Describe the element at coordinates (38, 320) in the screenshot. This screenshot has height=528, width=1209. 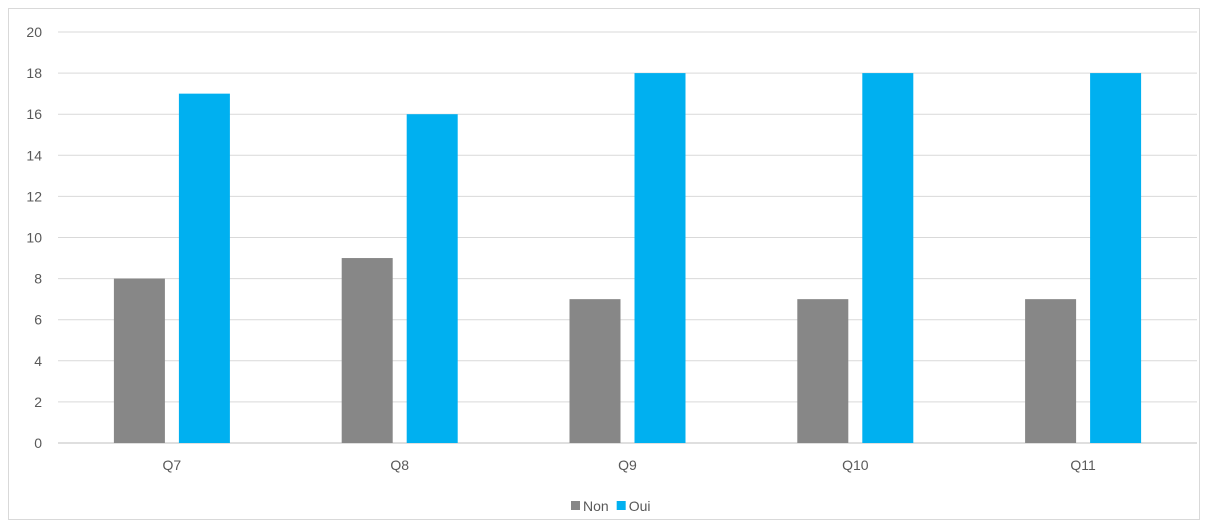
I see `y-tick-label: 6` at that location.